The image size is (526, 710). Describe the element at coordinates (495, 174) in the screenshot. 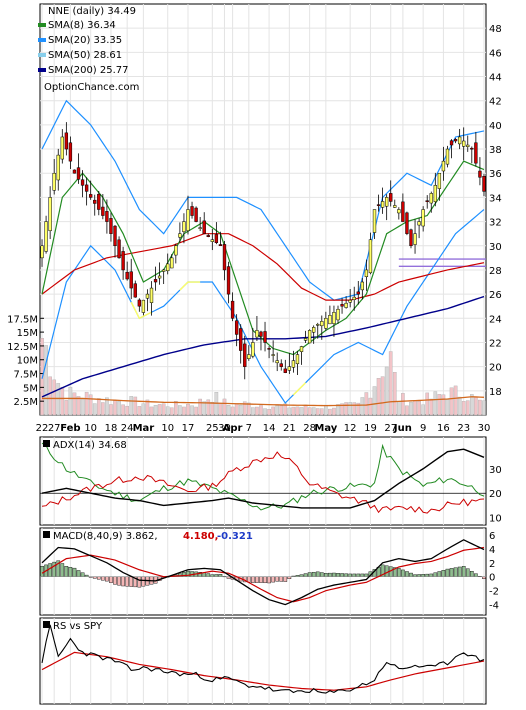

I see `price-tick-label: 36` at that location.